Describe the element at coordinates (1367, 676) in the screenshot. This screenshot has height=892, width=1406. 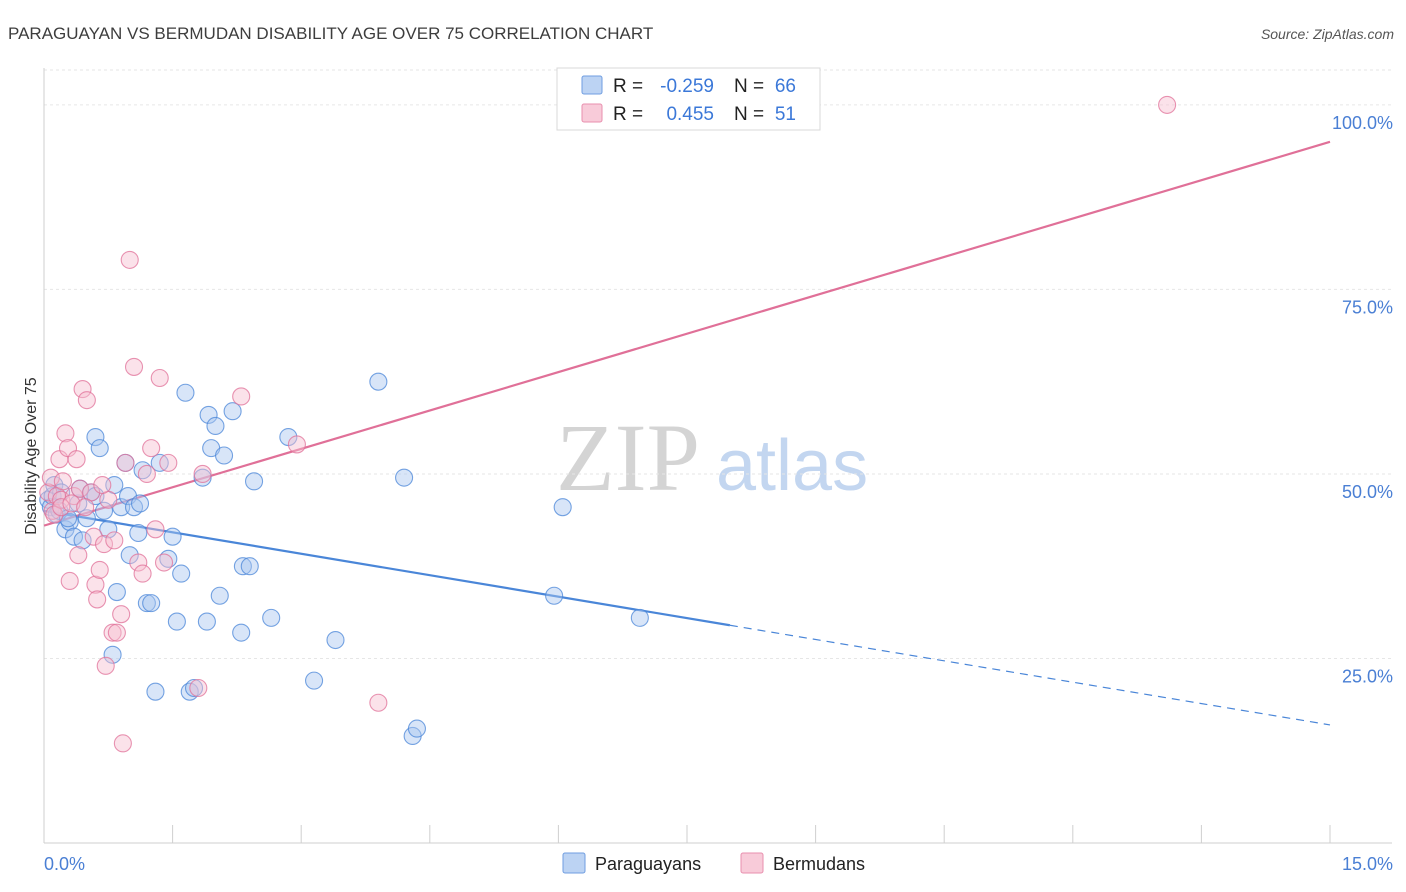
I see `y-tick-label-0: 25.0%` at that location.